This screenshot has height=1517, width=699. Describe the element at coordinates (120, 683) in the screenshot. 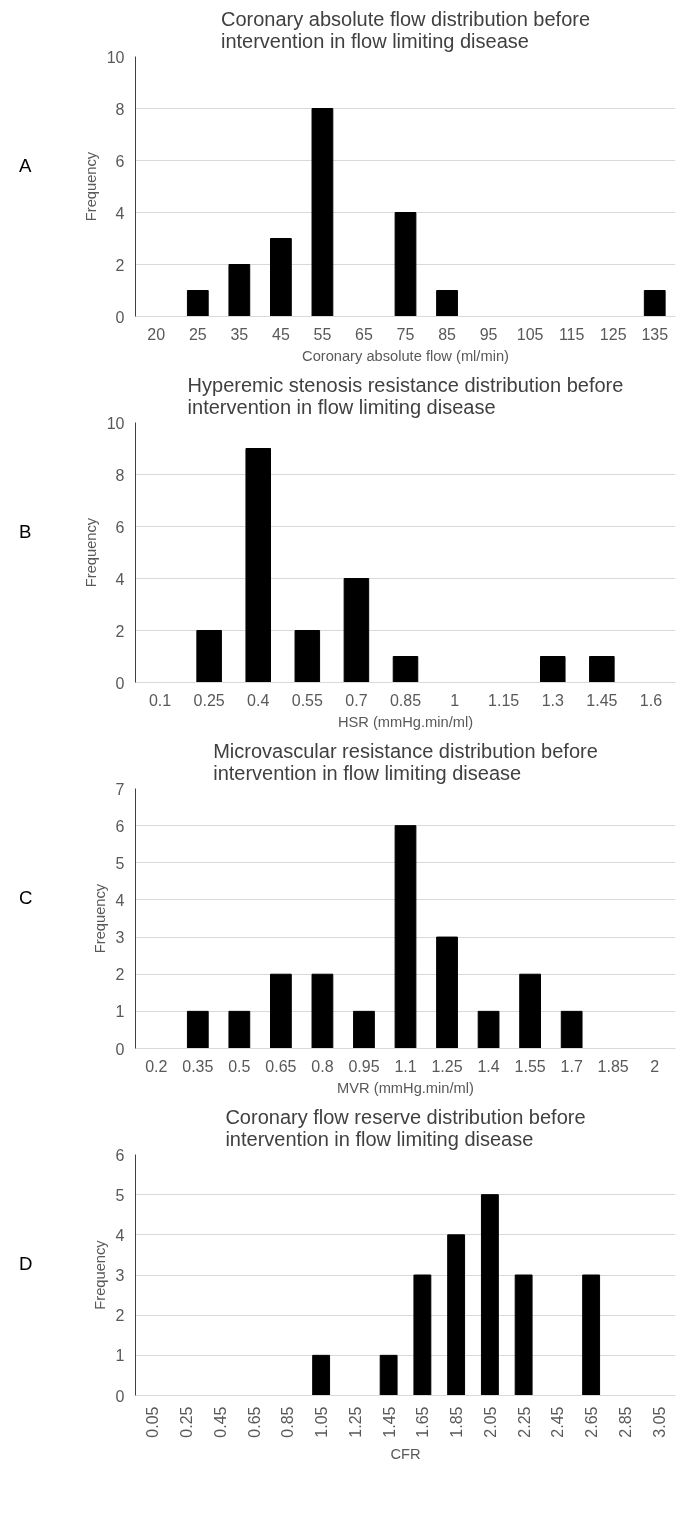

I see `y-tick-label: 0` at that location.